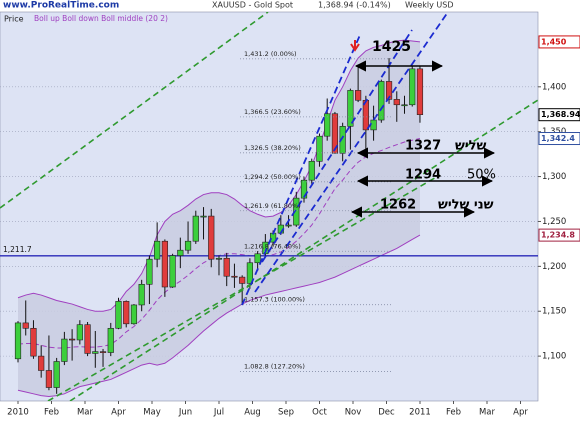 The image size is (580, 426). What do you see at coordinates (423, 146) in the screenshot?
I see `annotation: 1327` at bounding box center [423, 146].